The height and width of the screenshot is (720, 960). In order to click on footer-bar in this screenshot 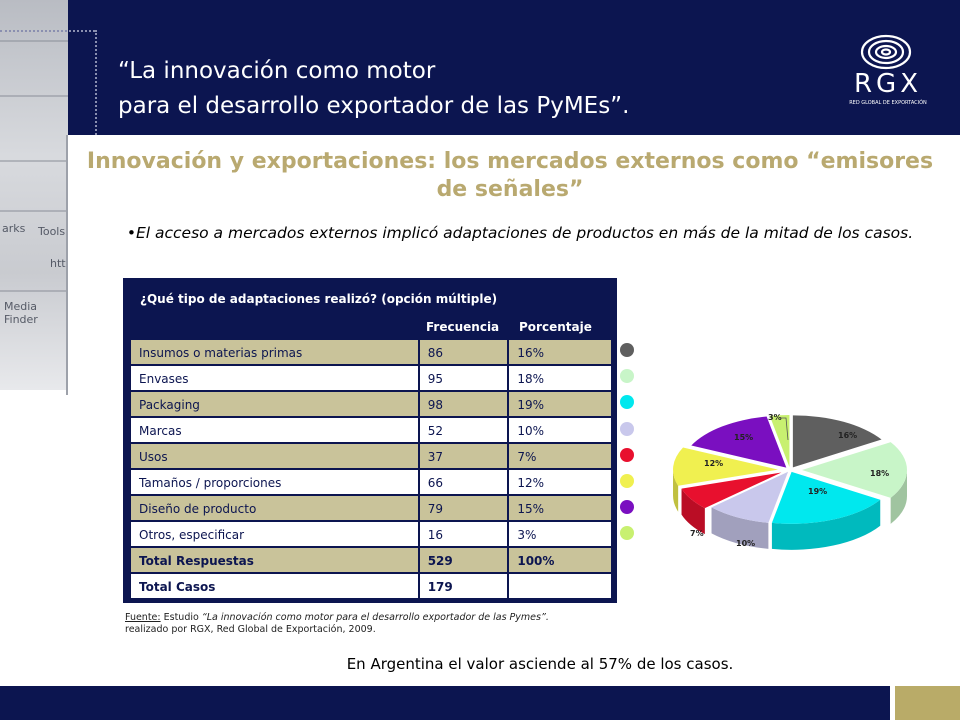, I will do `click(445, 703)`.